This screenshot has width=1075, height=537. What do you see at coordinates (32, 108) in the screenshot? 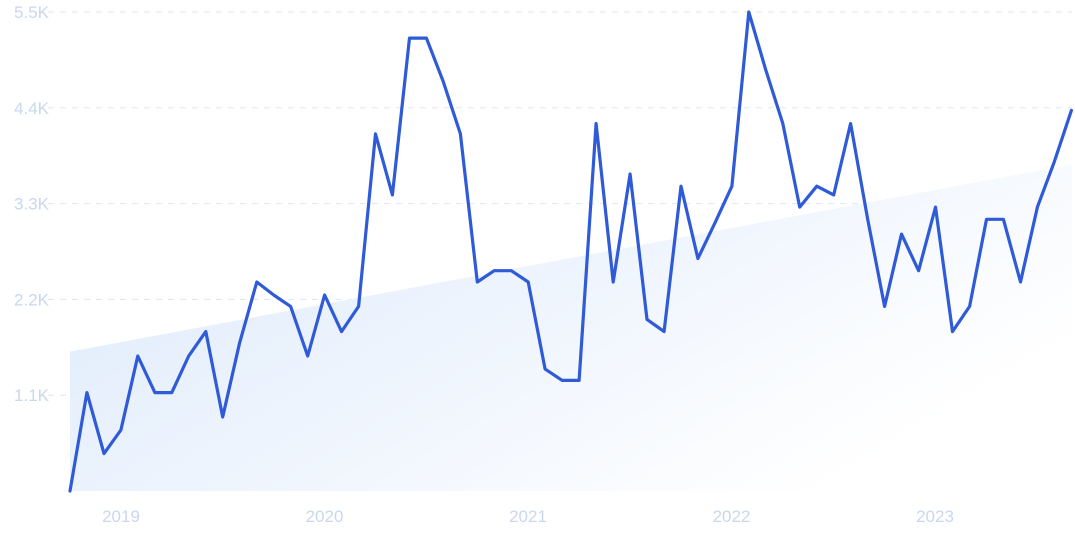
I see `y-tick-label: 4.4K` at bounding box center [32, 108].